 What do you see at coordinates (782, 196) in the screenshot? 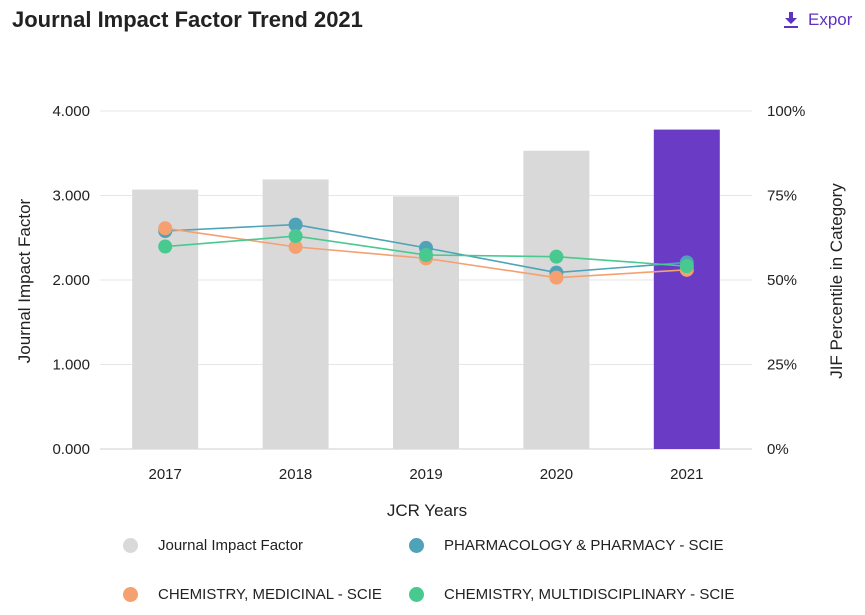
I see `y2-tick-label: 75%` at bounding box center [782, 196].